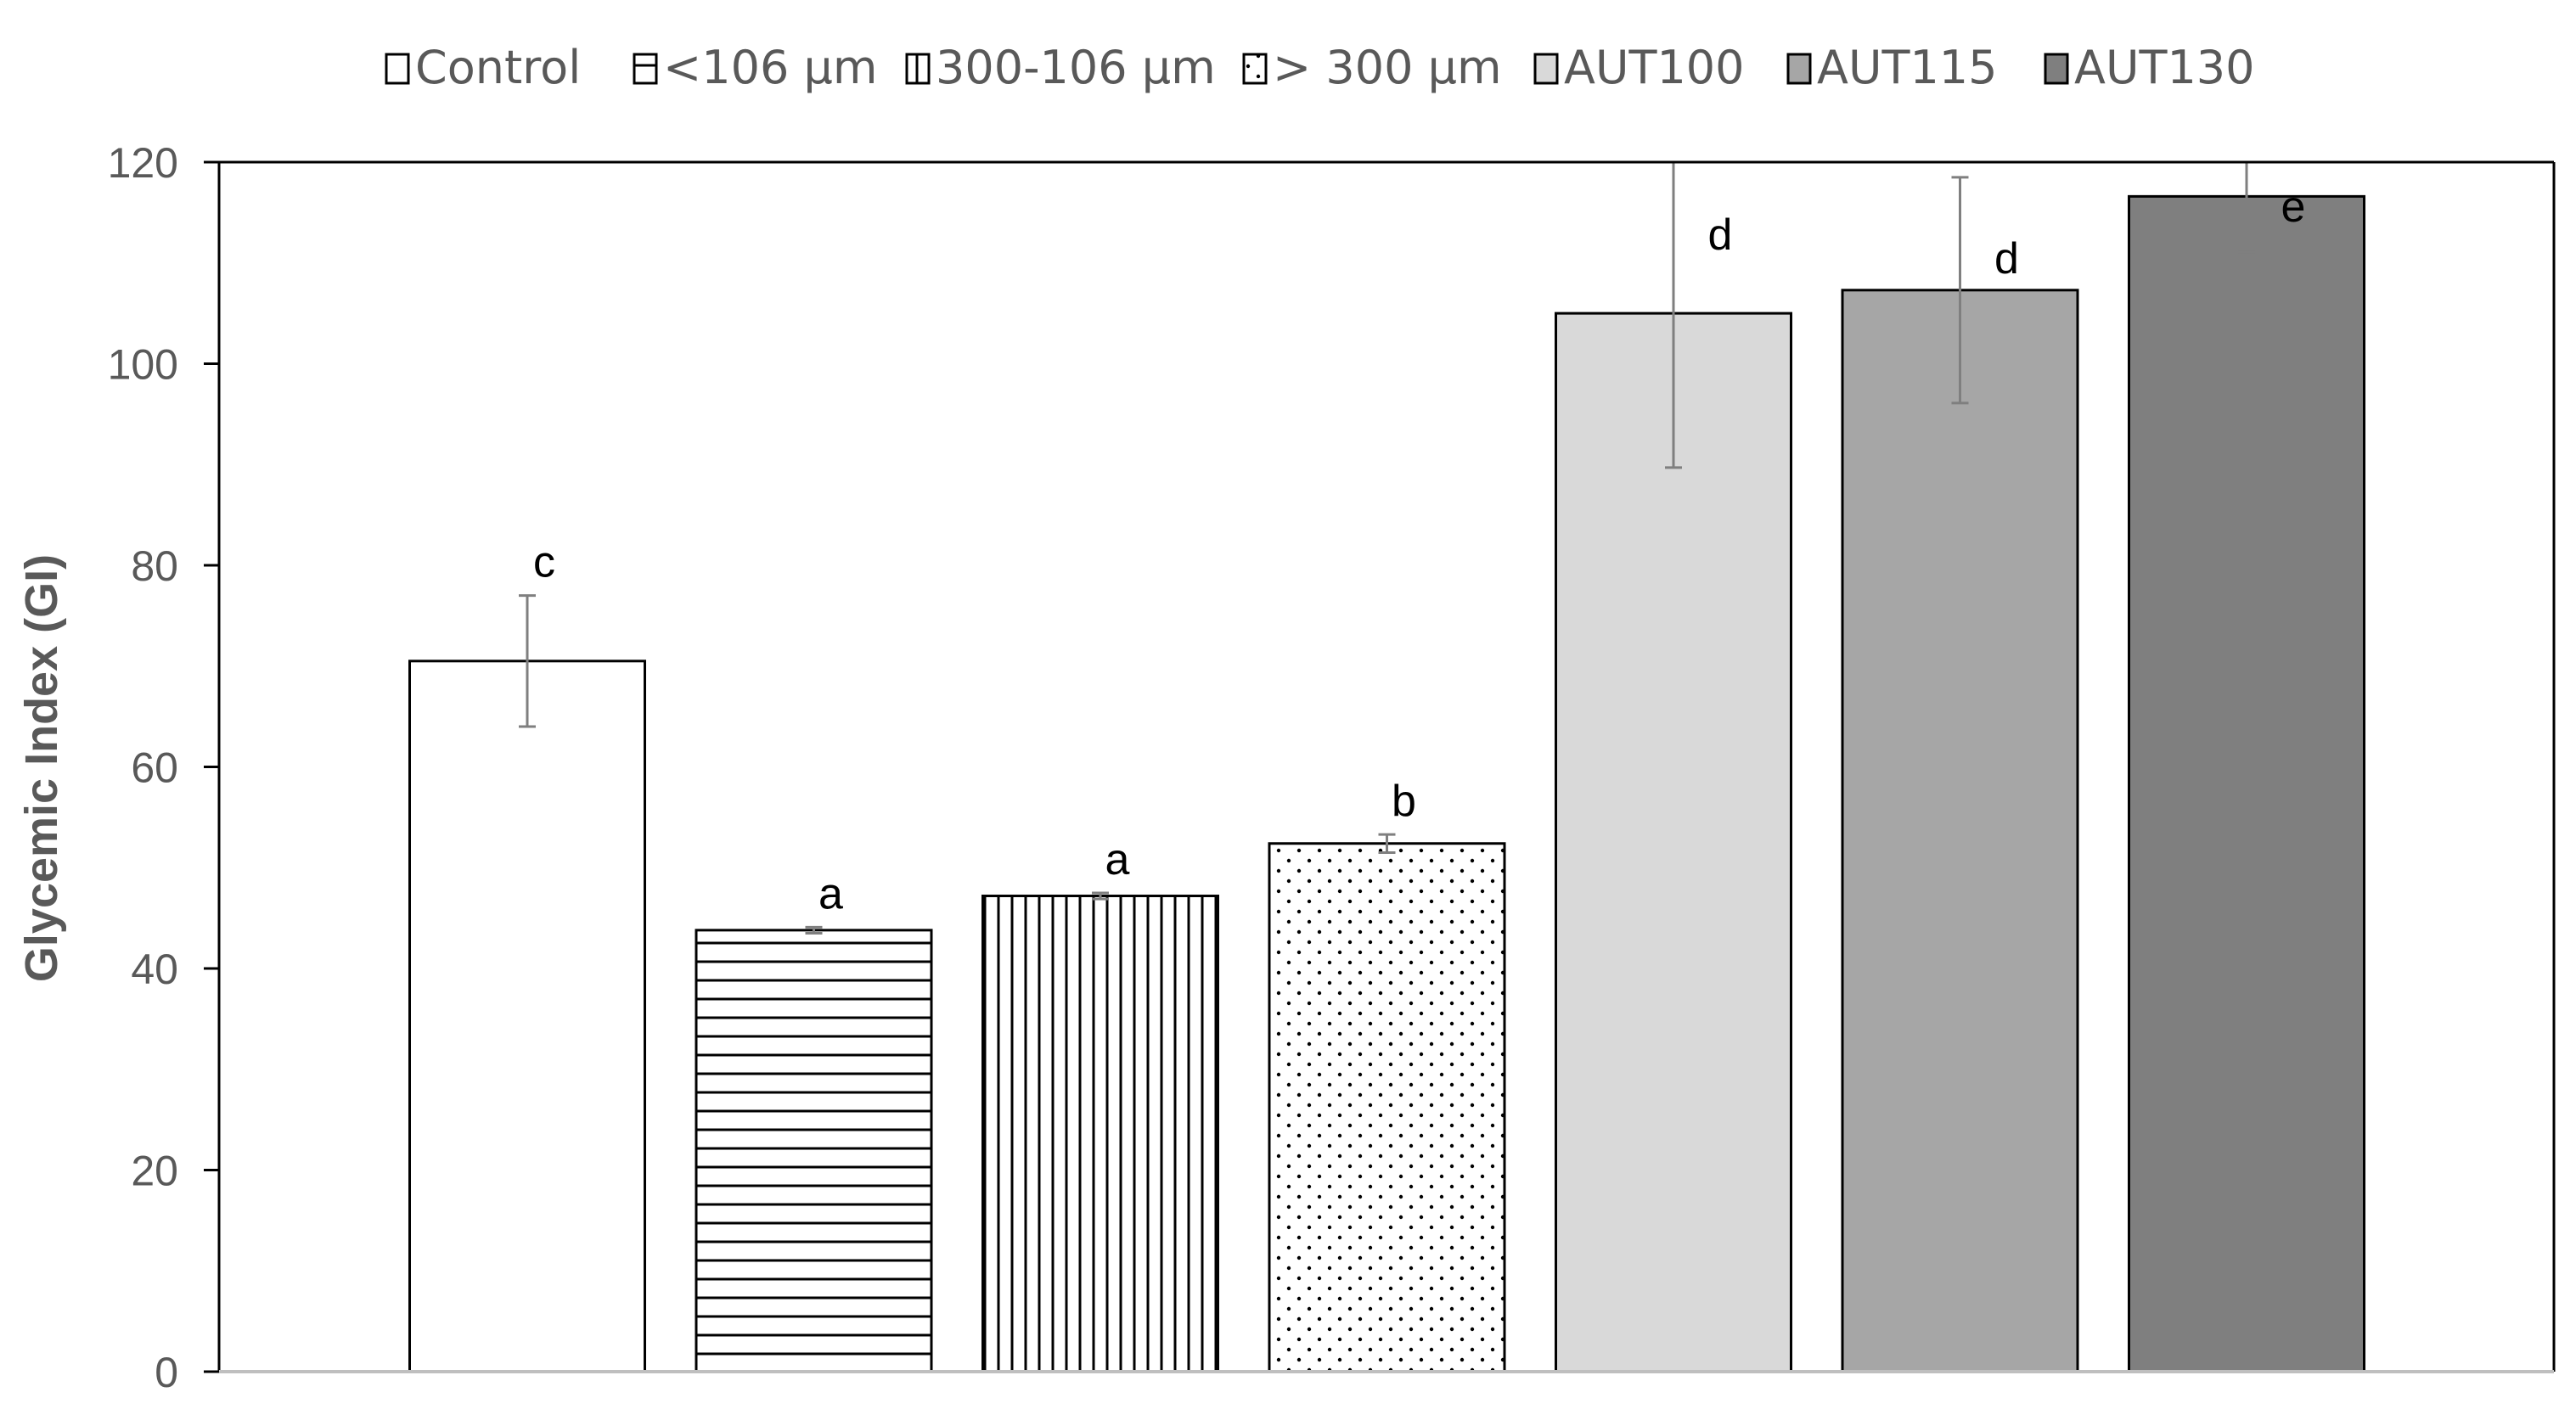 The height and width of the screenshot is (1409, 2576). Describe the element at coordinates (1654, 68) in the screenshot. I see `legend-label: AUT100` at that location.